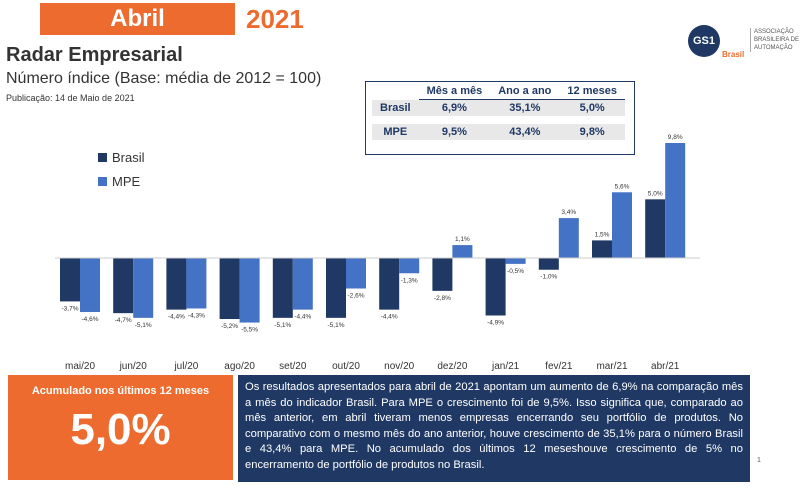 The height and width of the screenshot is (490, 800). What do you see at coordinates (462, 239) in the screenshot?
I see `value-label: 1,1%` at bounding box center [462, 239].